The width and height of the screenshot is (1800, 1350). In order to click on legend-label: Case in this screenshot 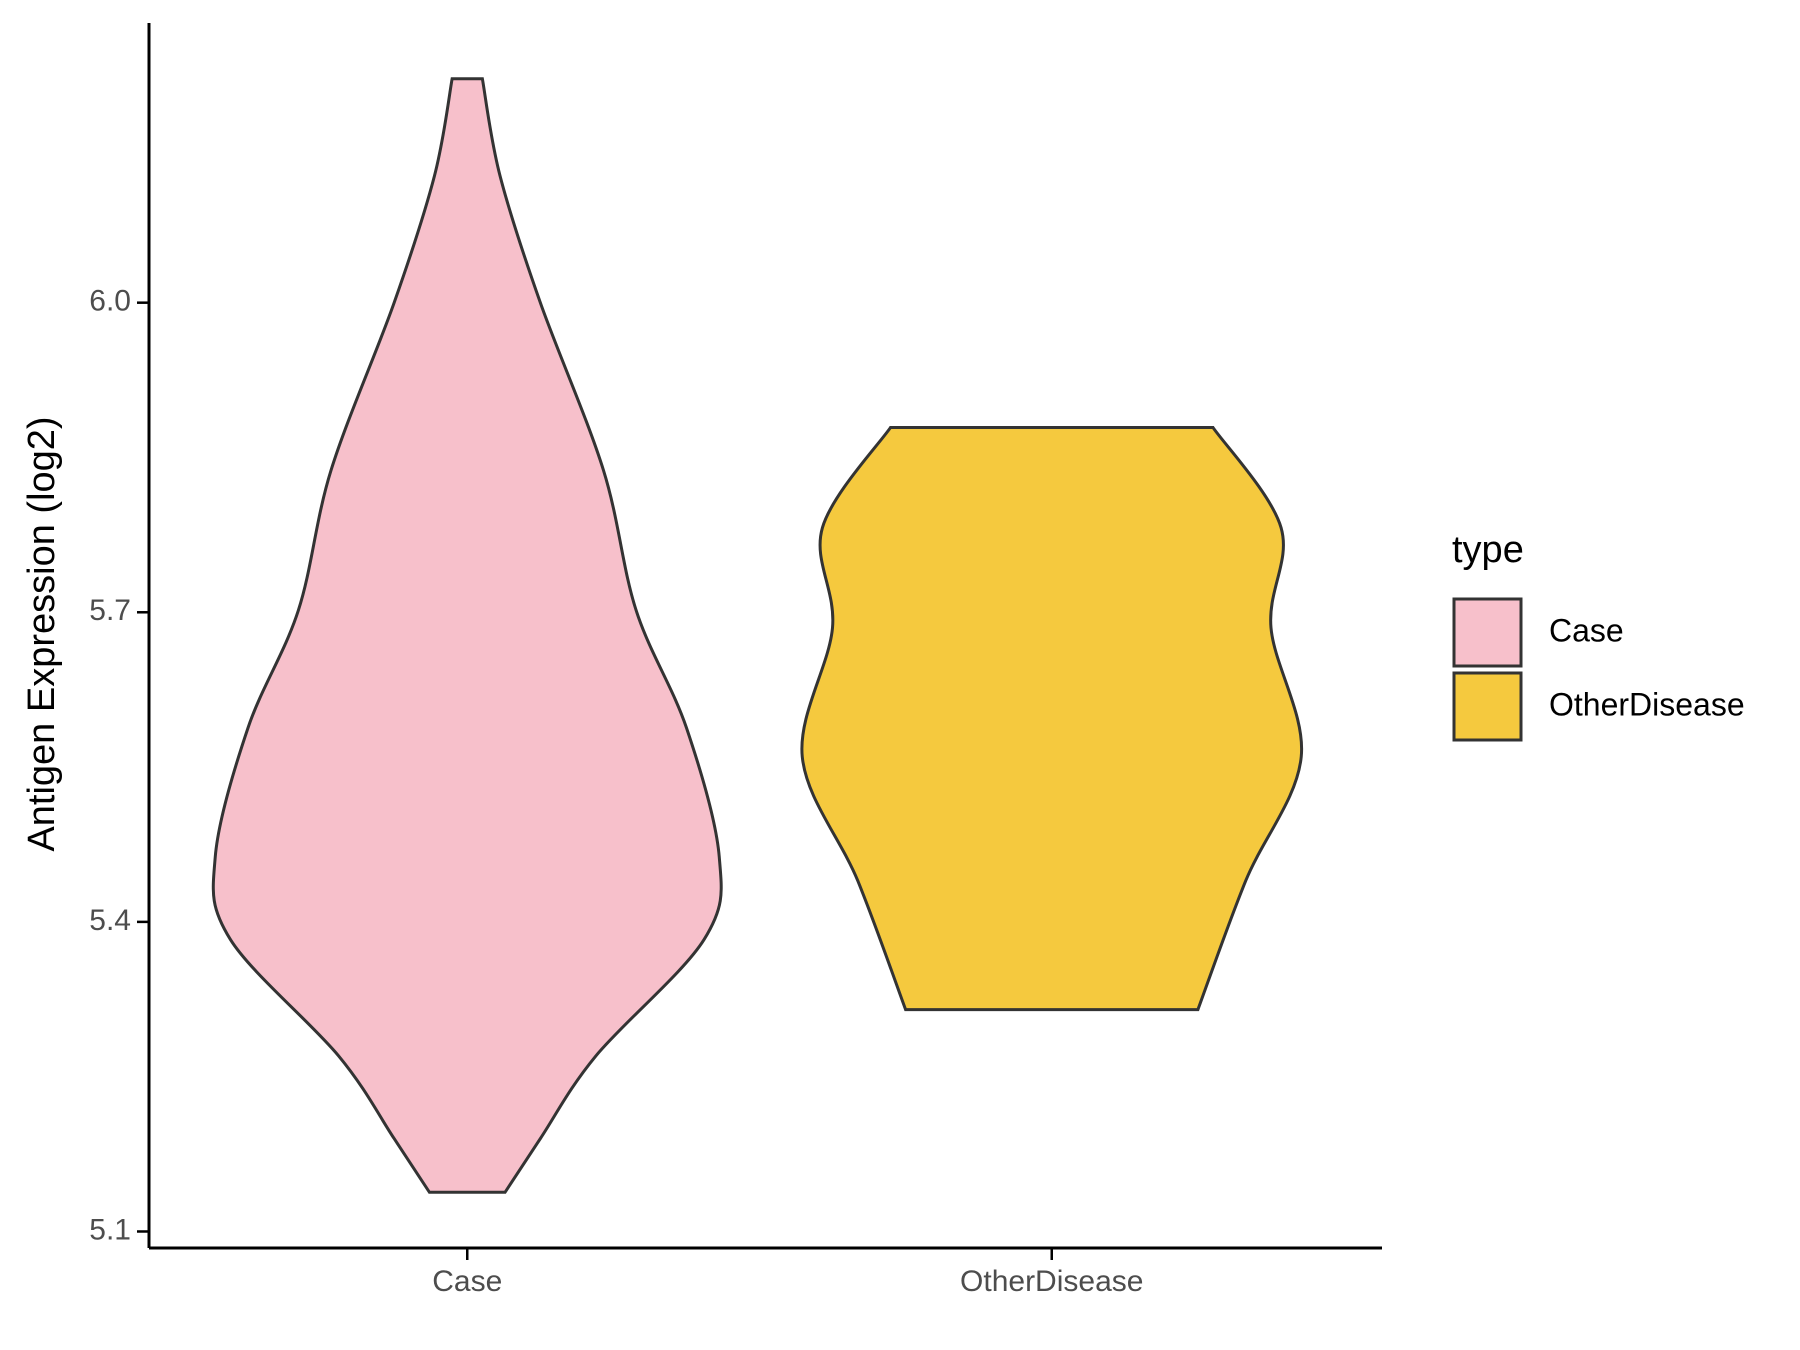, I will do `click(1586, 630)`.